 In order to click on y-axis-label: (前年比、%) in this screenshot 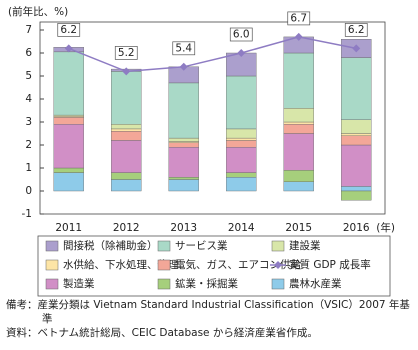, I will do `click(38, 11)`.